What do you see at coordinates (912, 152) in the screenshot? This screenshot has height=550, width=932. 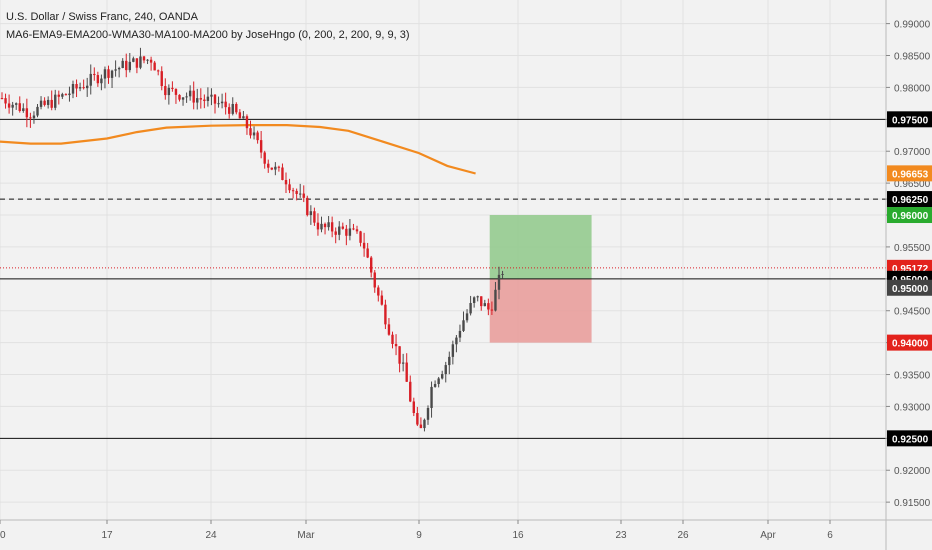 I see `price-tick-label: 0.97000` at bounding box center [912, 152].